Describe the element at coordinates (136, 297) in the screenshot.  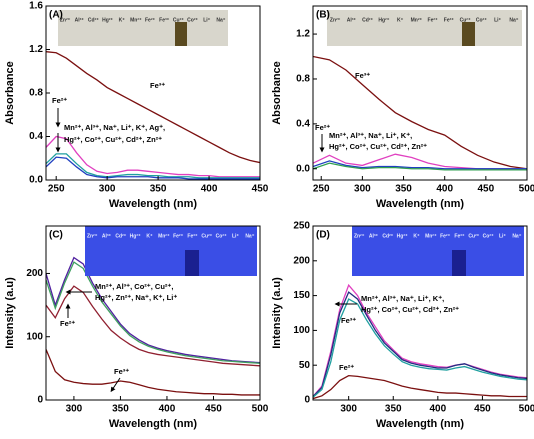
I see `annotation: Hg²⁺, Zn²⁺, Na⁺, K⁺, Li⁺` at that location.